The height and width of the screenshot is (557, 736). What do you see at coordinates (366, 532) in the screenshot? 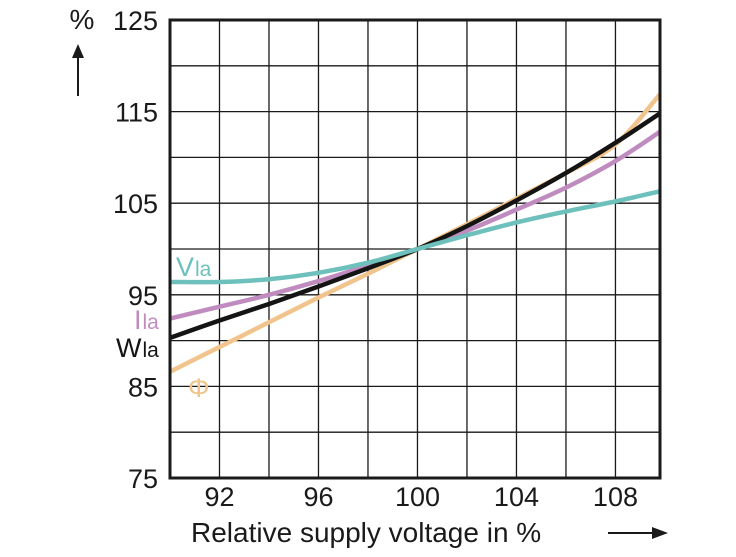
I see `x-axis-title: Relative supply voltage in %` at bounding box center [366, 532].